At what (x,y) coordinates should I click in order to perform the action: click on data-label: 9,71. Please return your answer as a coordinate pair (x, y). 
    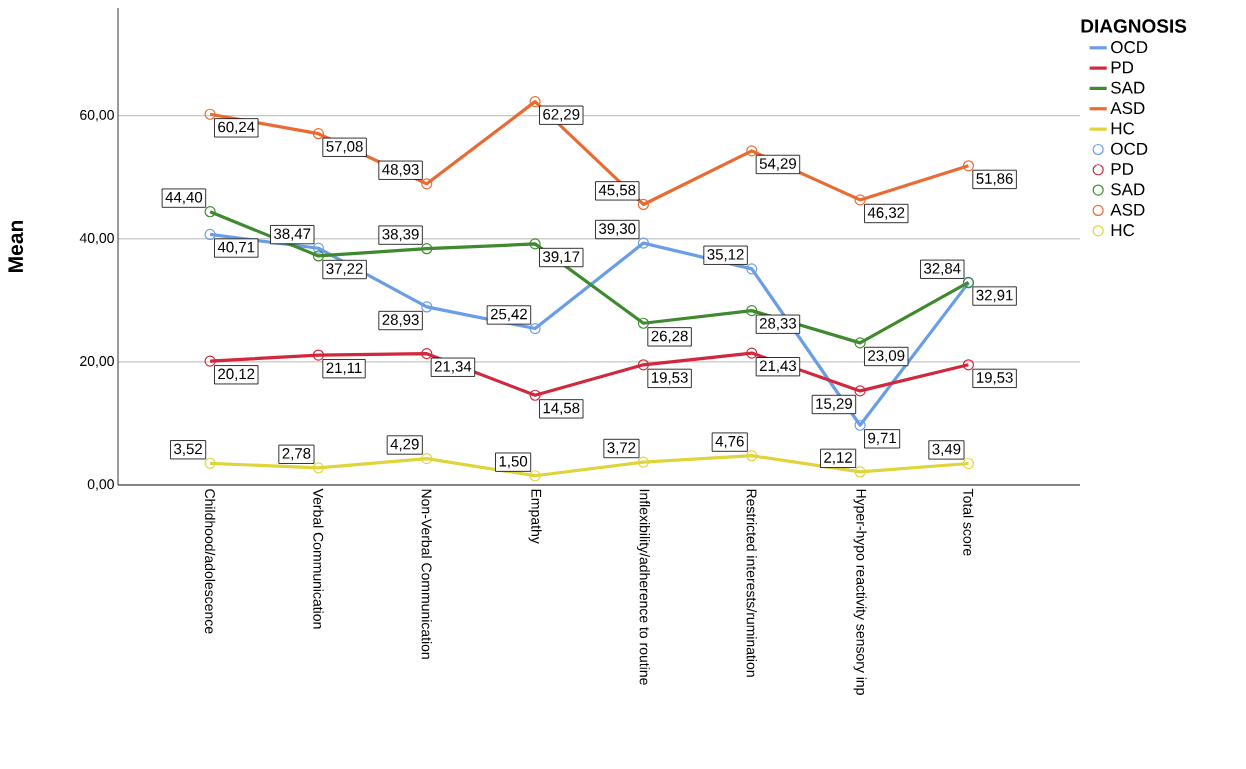
    Looking at the image, I should click on (882, 439).